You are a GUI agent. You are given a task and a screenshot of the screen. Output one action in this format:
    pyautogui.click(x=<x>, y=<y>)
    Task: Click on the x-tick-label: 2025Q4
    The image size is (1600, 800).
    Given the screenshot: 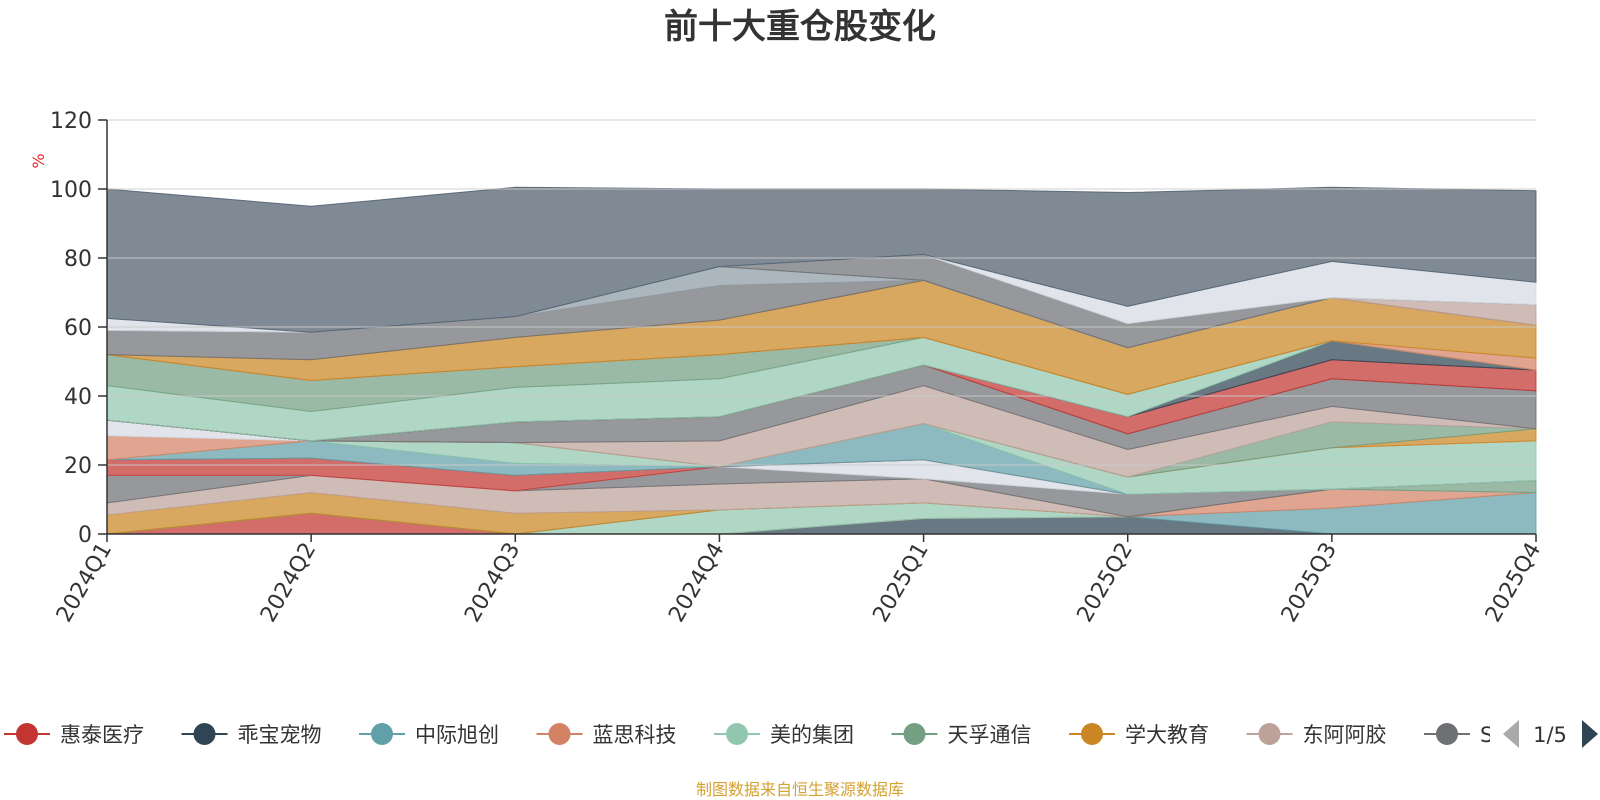 What is the action you would take?
    pyautogui.click(x=1513, y=583)
    